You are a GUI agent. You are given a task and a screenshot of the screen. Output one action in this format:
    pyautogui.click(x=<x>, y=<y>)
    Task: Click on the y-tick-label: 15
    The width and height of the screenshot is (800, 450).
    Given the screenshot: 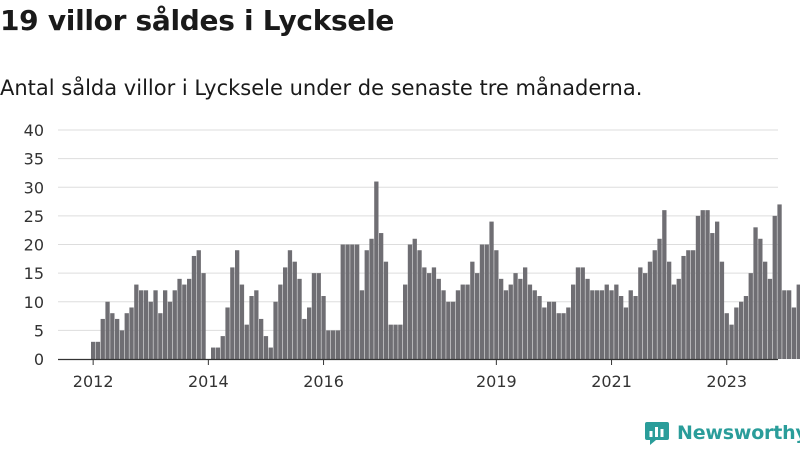 What is the action you would take?
    pyautogui.click(x=34, y=273)
    